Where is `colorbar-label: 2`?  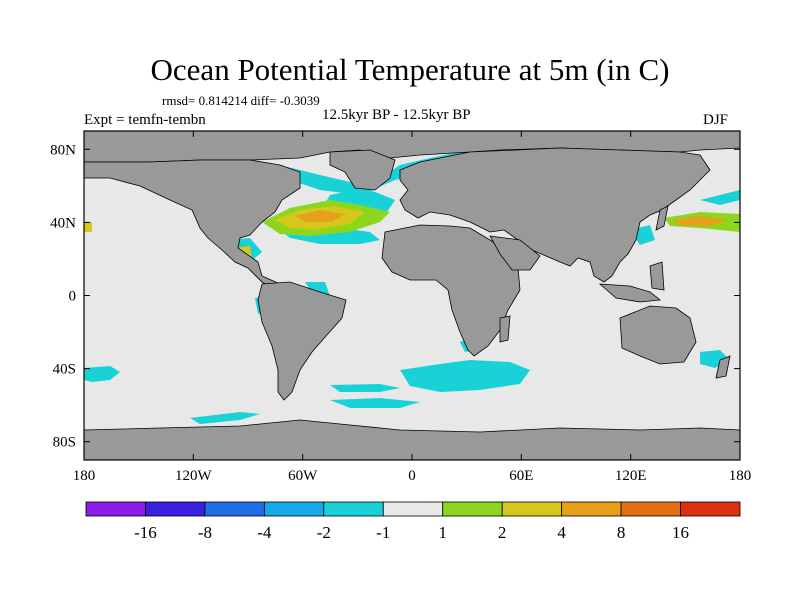 colorbar-label: 2 is located at coordinates (502, 532).